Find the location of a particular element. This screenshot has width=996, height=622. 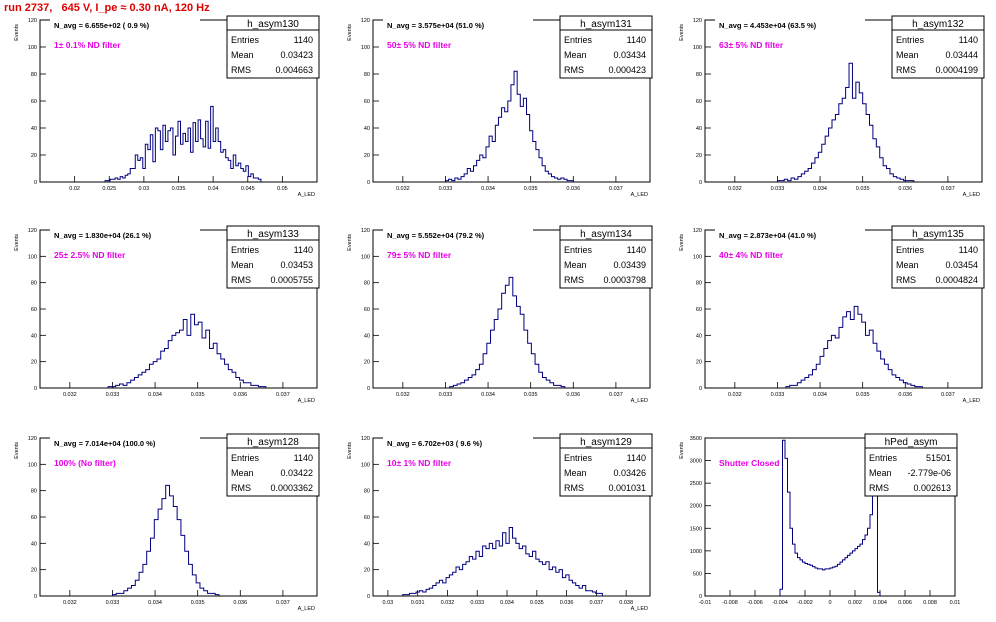

stats-value: 0.004663 is located at coordinates (294, 70).